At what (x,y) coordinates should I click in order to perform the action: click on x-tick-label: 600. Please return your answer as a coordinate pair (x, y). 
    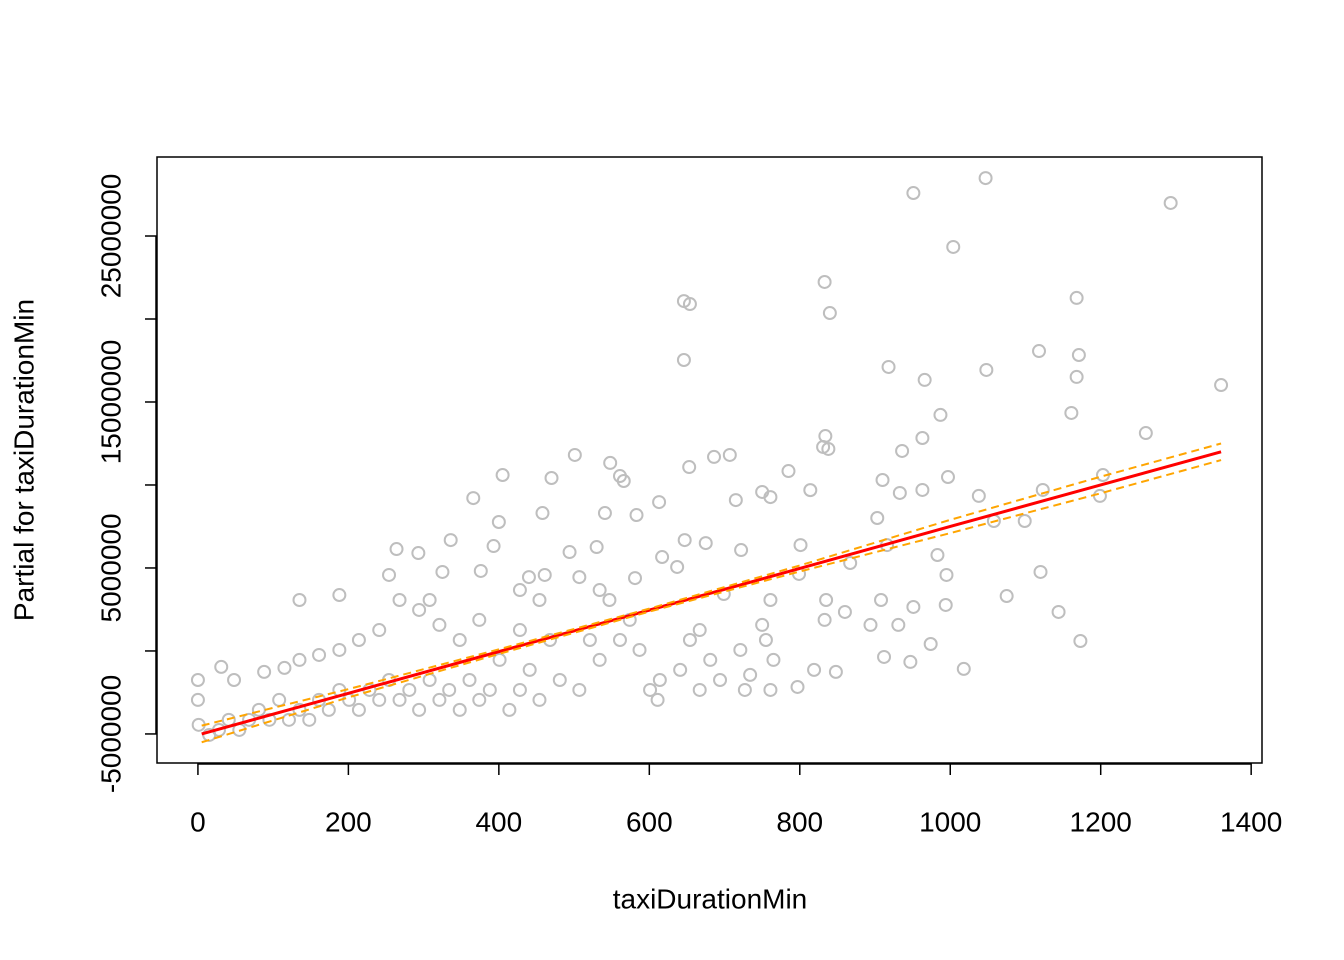
    Looking at the image, I should click on (649, 821).